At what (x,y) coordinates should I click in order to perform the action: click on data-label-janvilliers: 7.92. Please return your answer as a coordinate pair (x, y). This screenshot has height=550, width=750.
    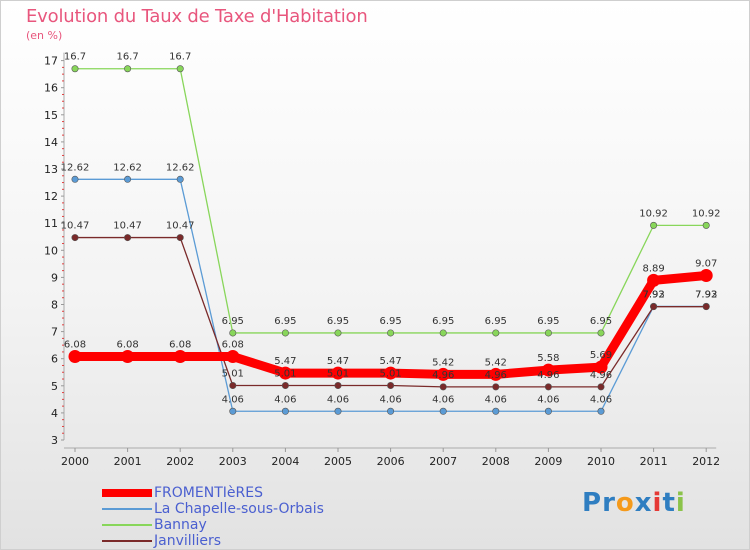
    Looking at the image, I should click on (706, 295).